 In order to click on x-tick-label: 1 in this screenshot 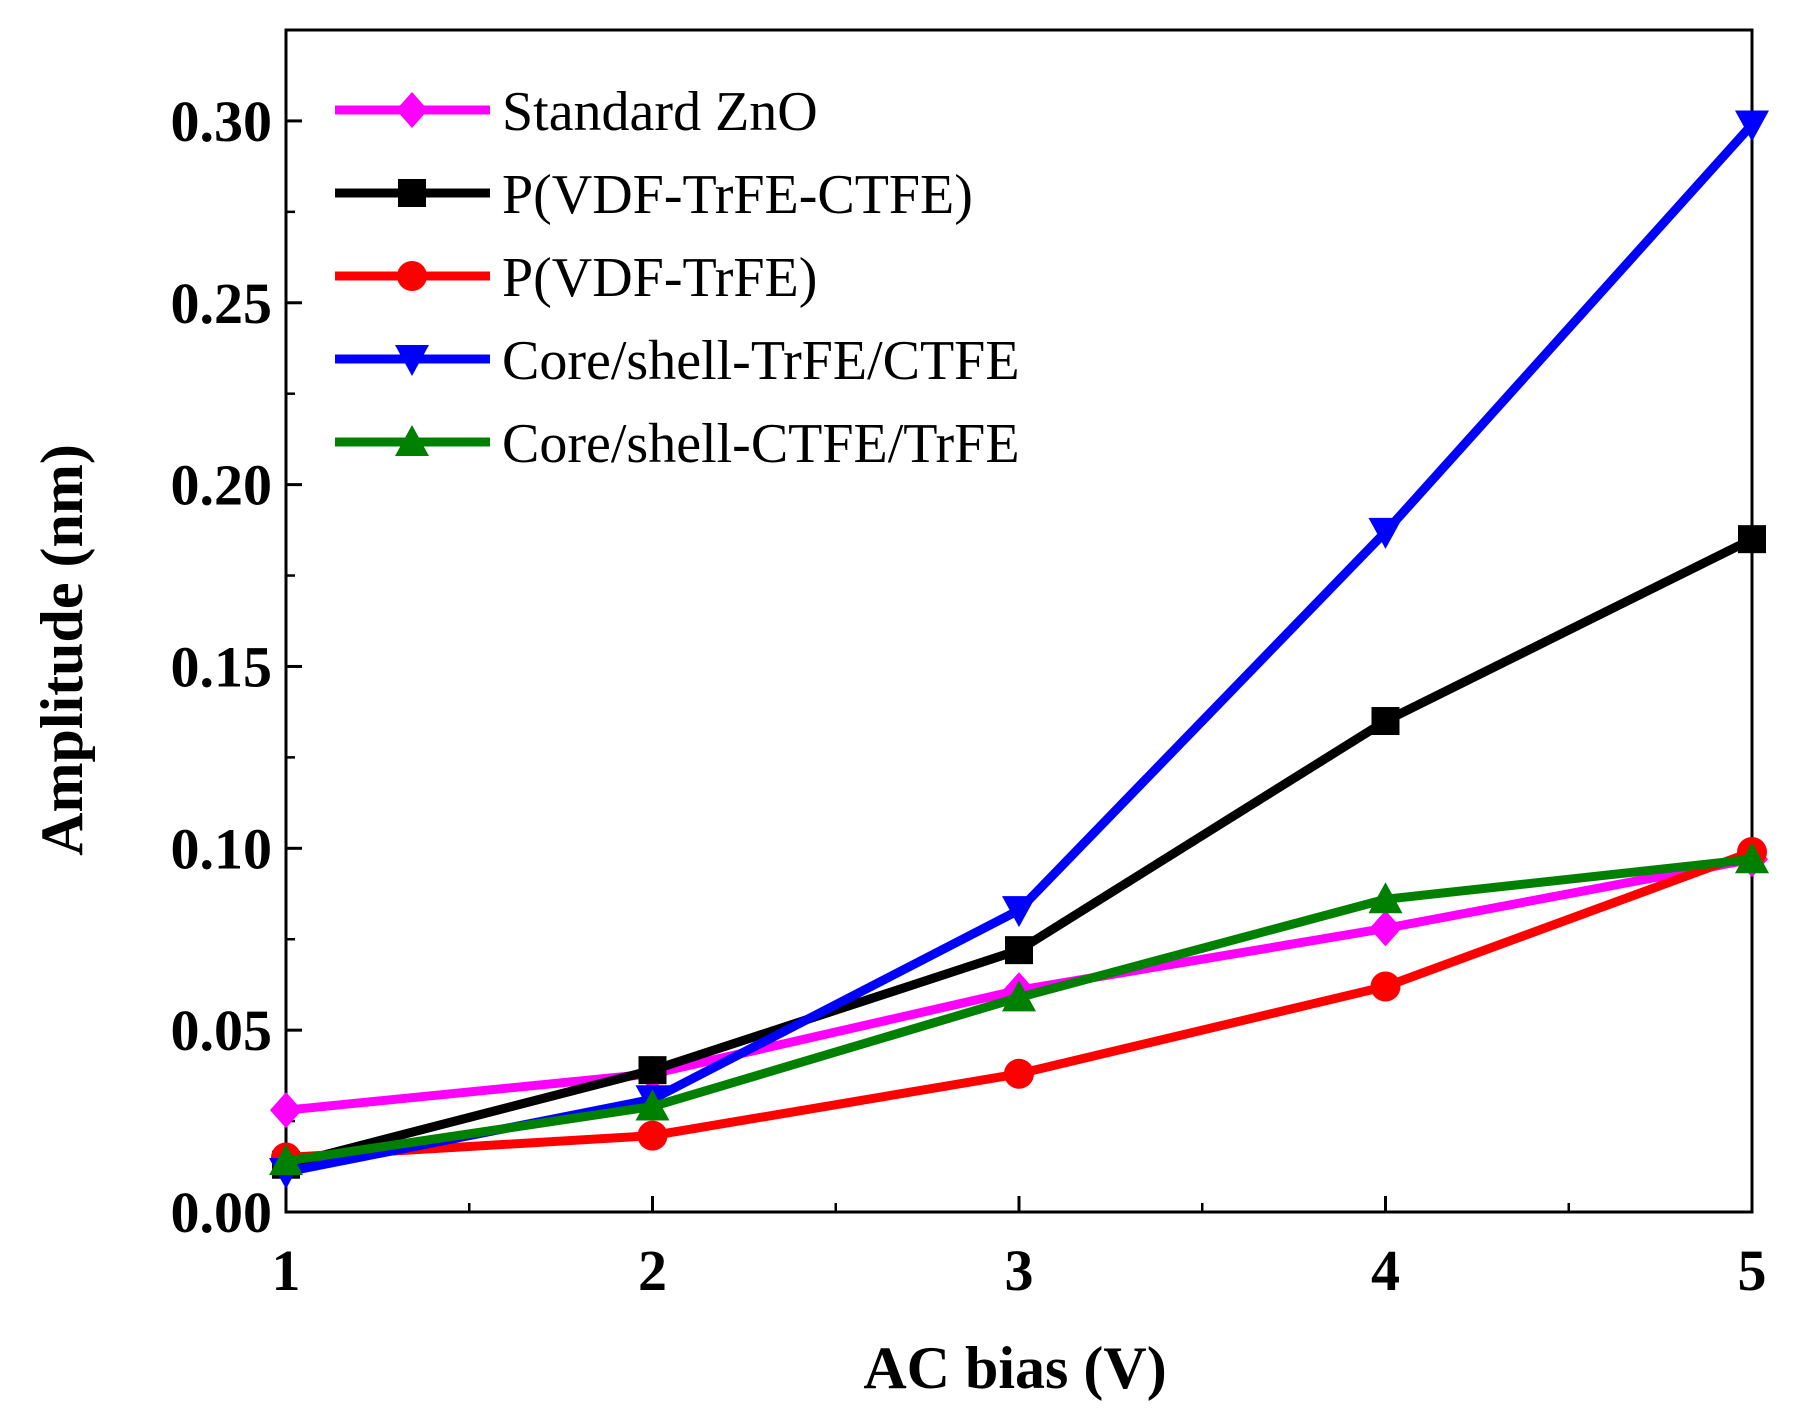, I will do `click(286, 1270)`.